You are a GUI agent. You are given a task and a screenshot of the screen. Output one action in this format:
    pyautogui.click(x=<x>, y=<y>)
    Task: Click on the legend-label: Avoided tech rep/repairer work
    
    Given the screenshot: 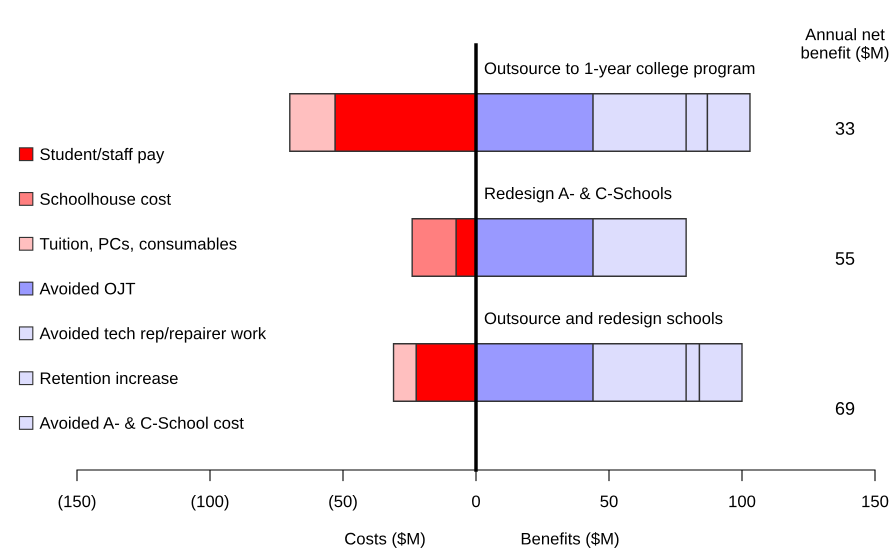 What is the action you would take?
    pyautogui.click(x=153, y=335)
    